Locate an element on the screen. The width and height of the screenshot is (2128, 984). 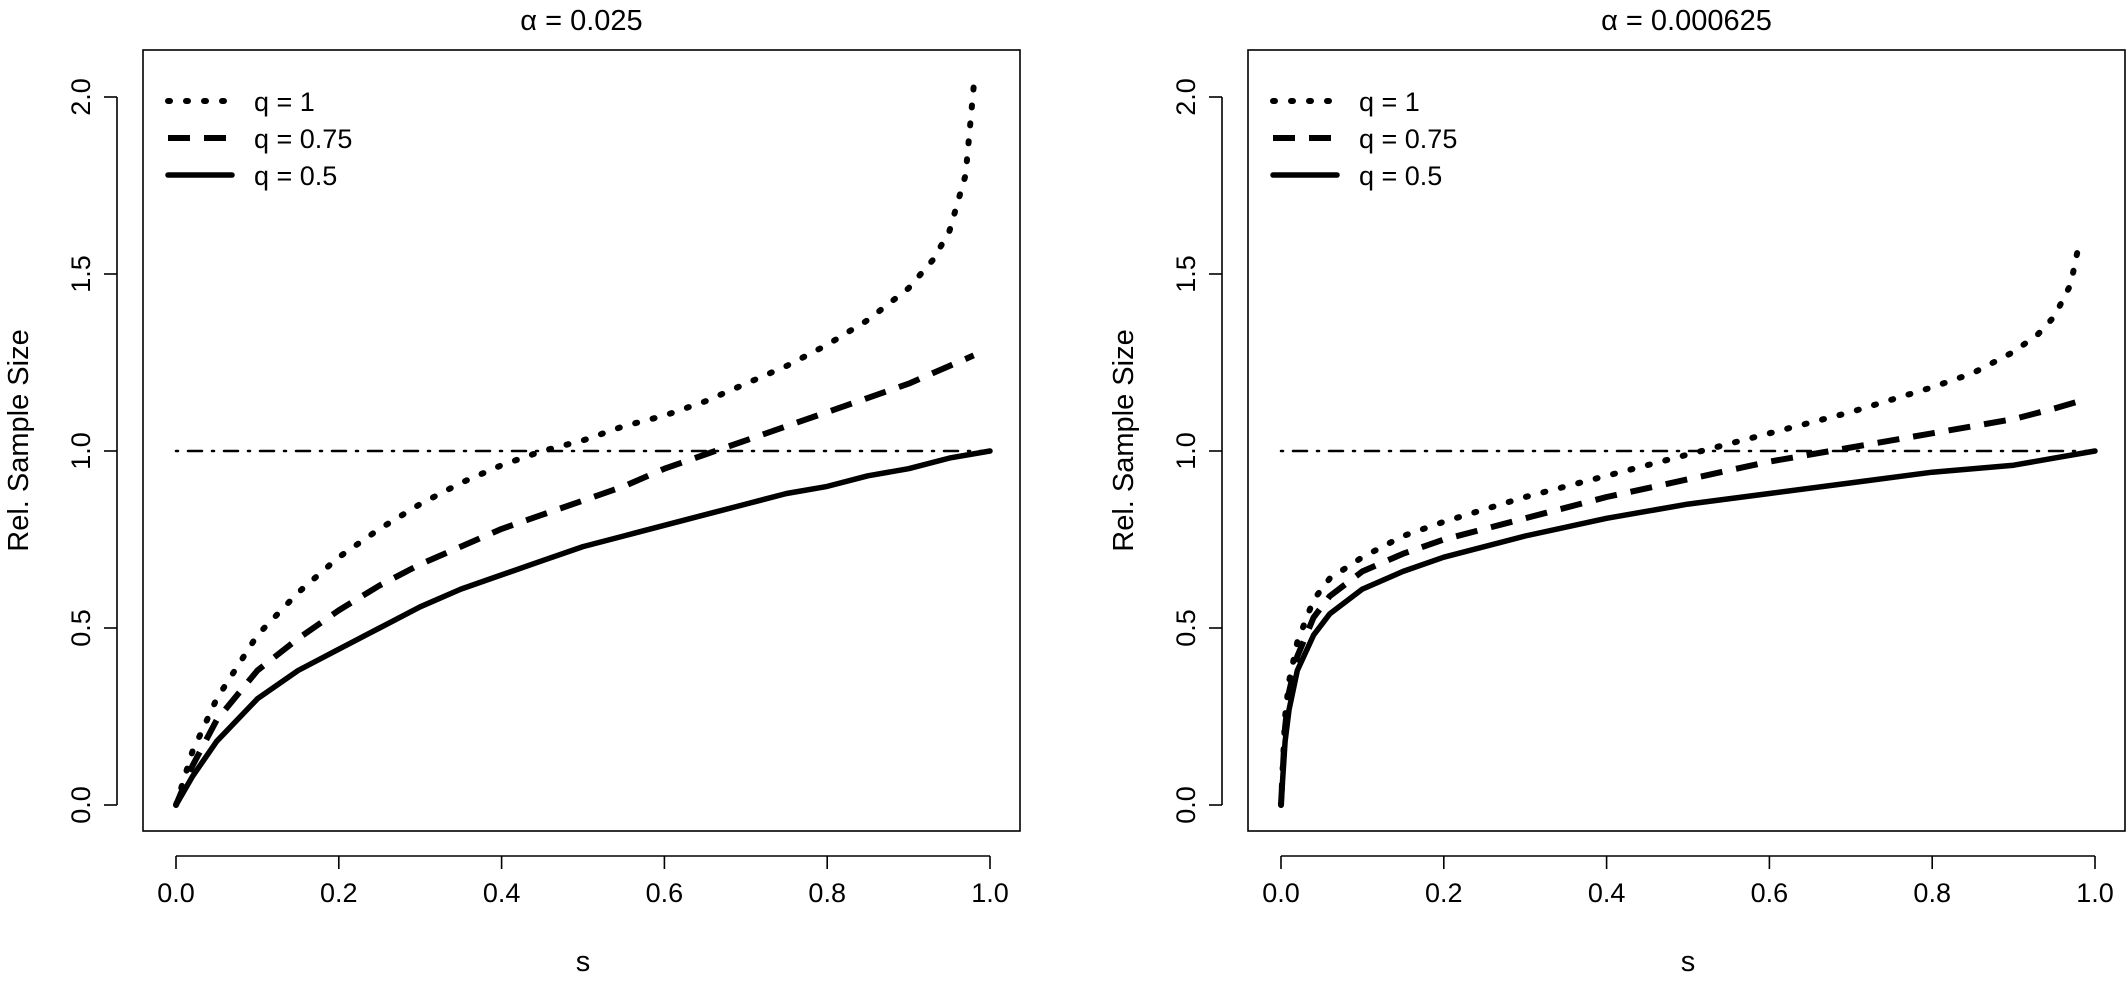
chart-title: α = 0.000625 is located at coordinates (1686, 21).